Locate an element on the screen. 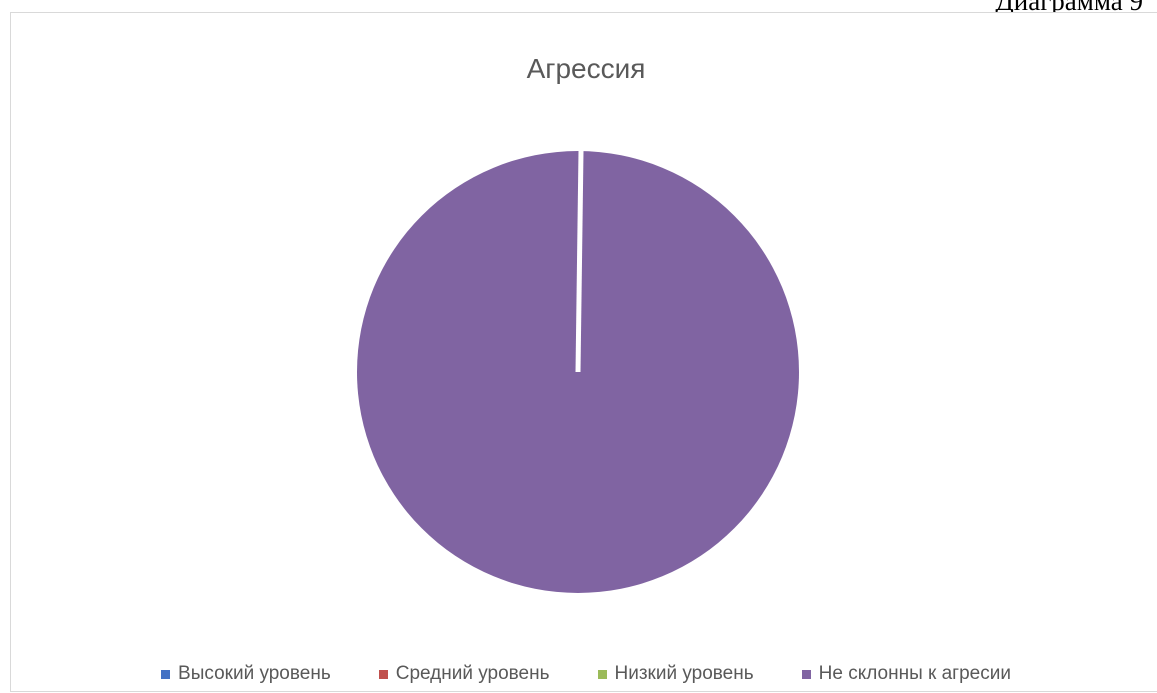 Image resolution: width=1157 pixels, height=693 pixels. chart-title: Агрессия is located at coordinates (586, 68).